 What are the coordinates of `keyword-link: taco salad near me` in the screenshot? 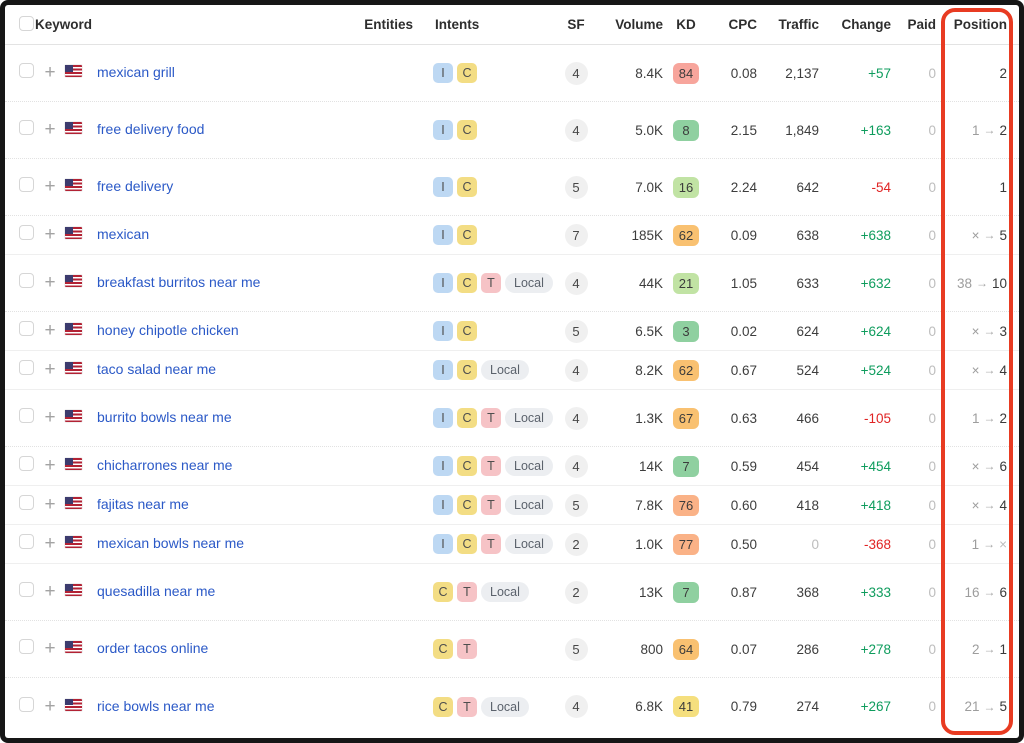 It's located at (157, 369).